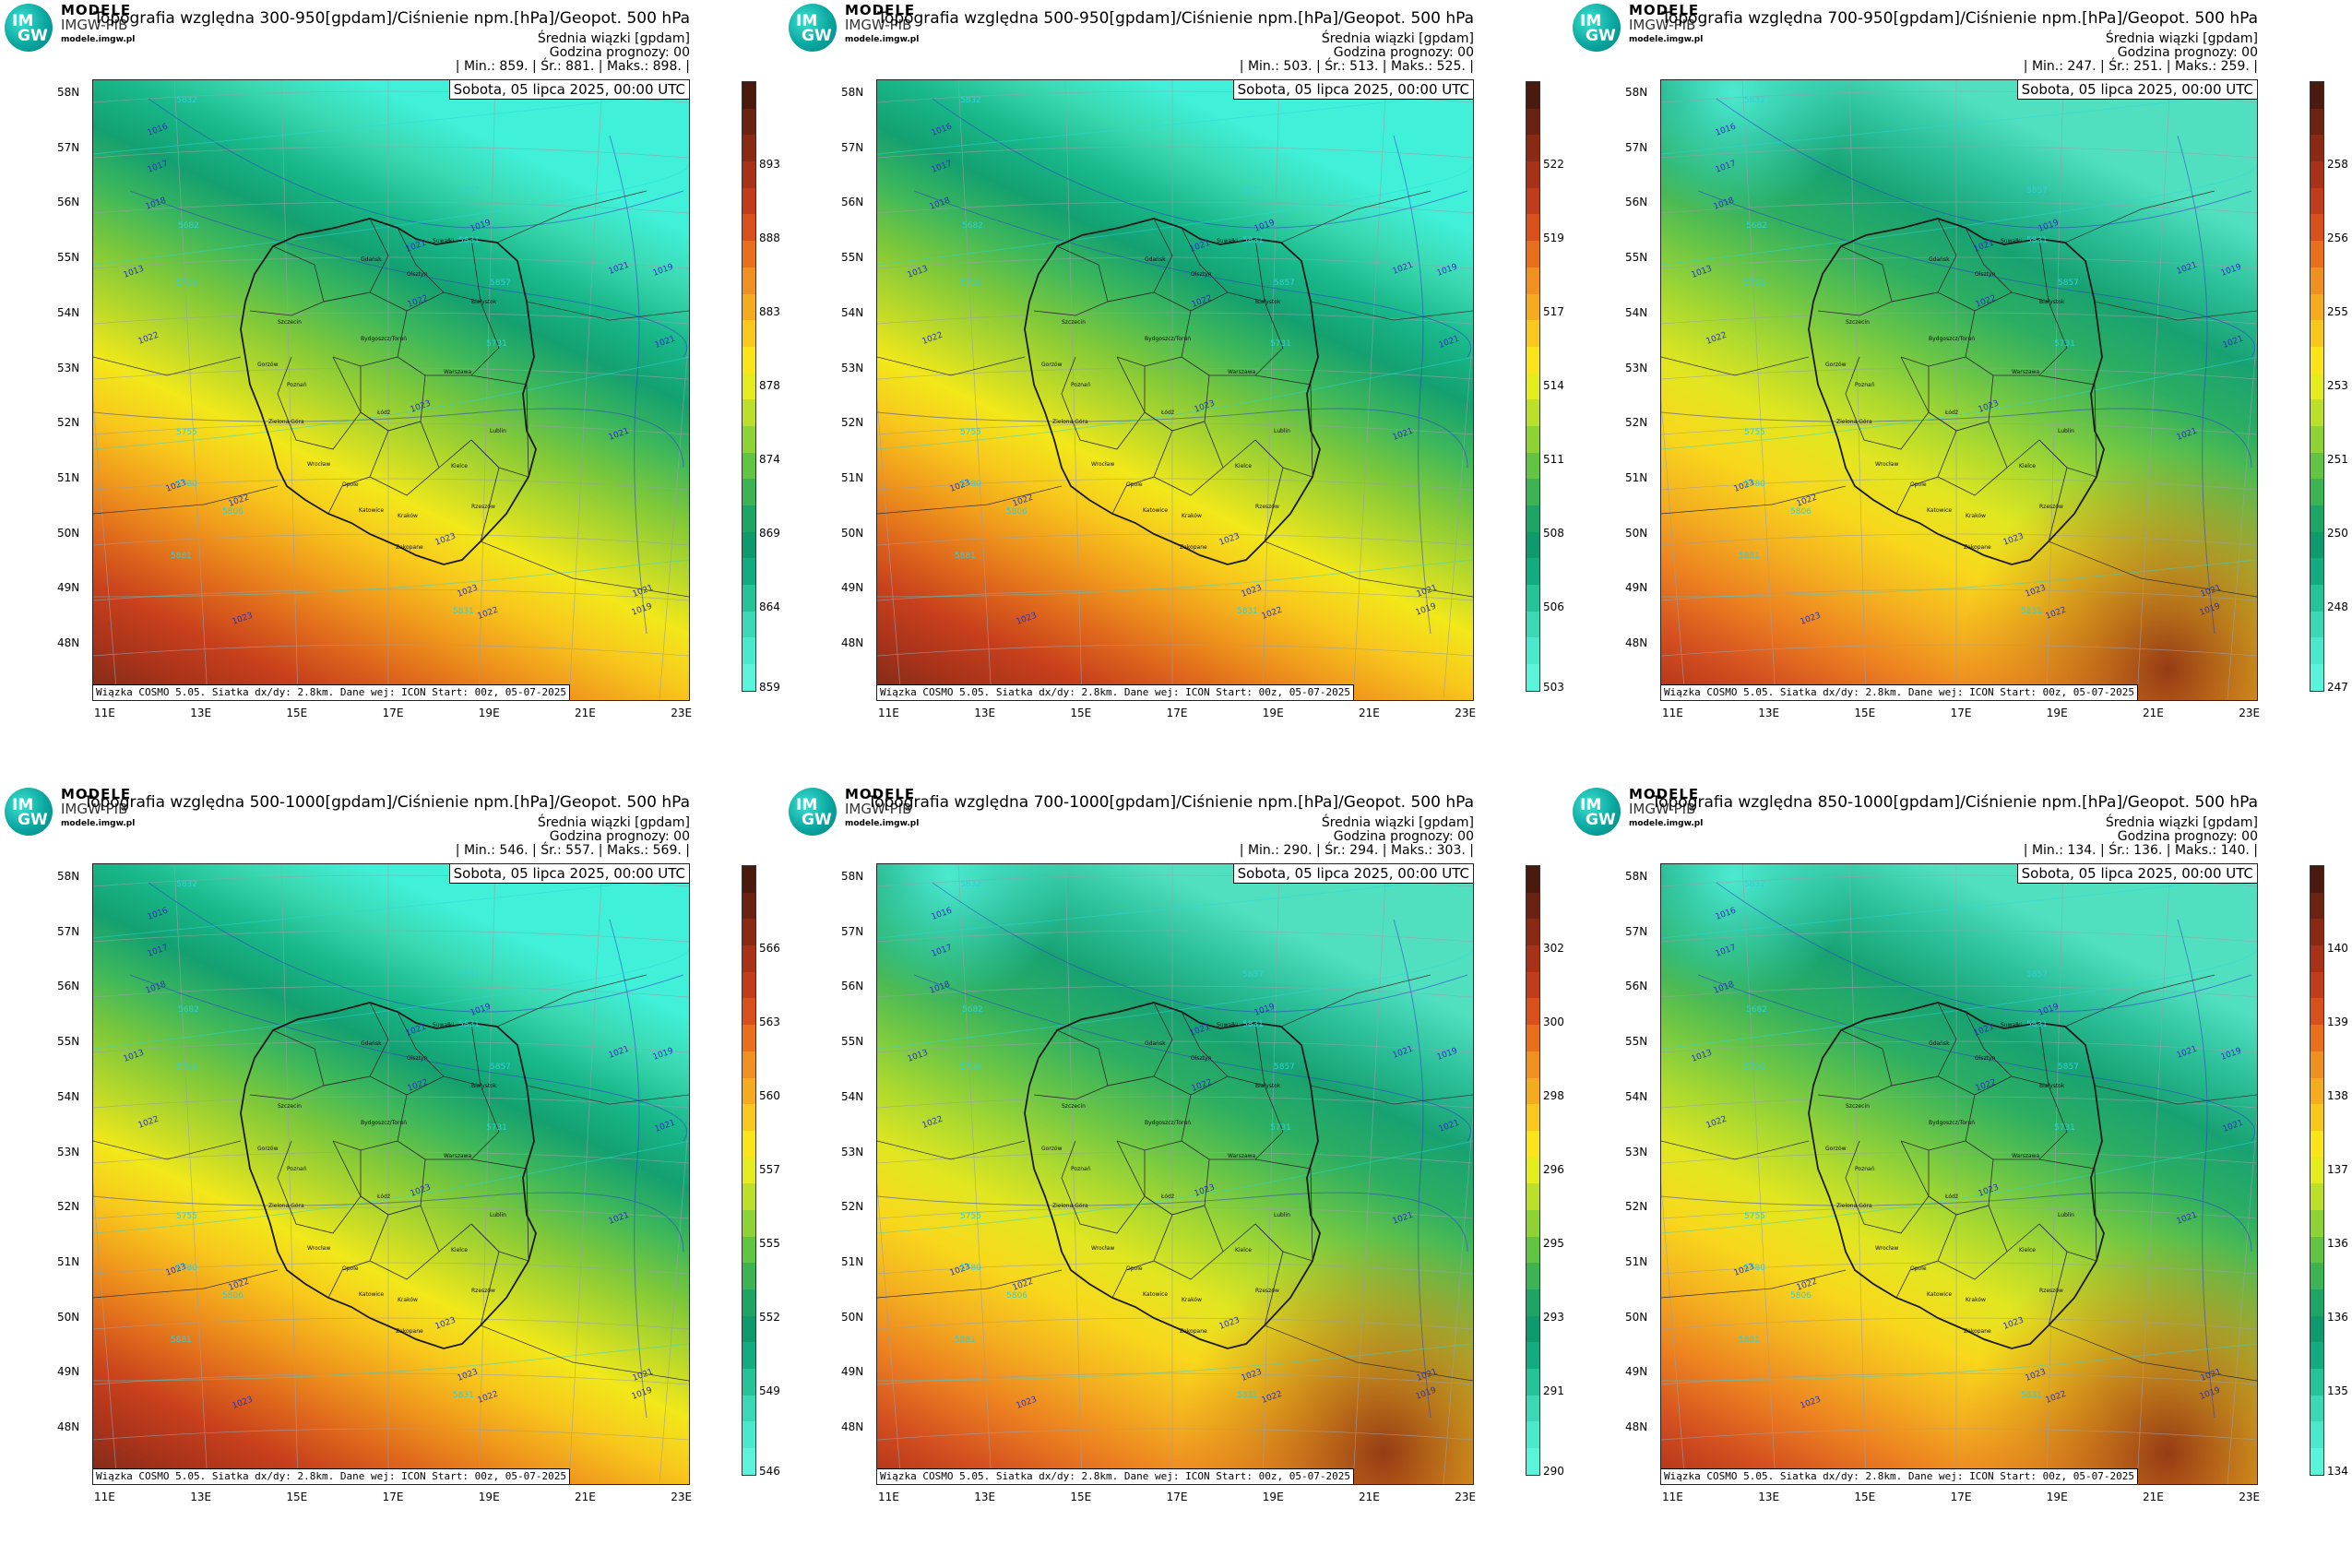 This screenshot has height=1568, width=2352. I want to click on colorbar-label: 135, so click(2337, 1390).